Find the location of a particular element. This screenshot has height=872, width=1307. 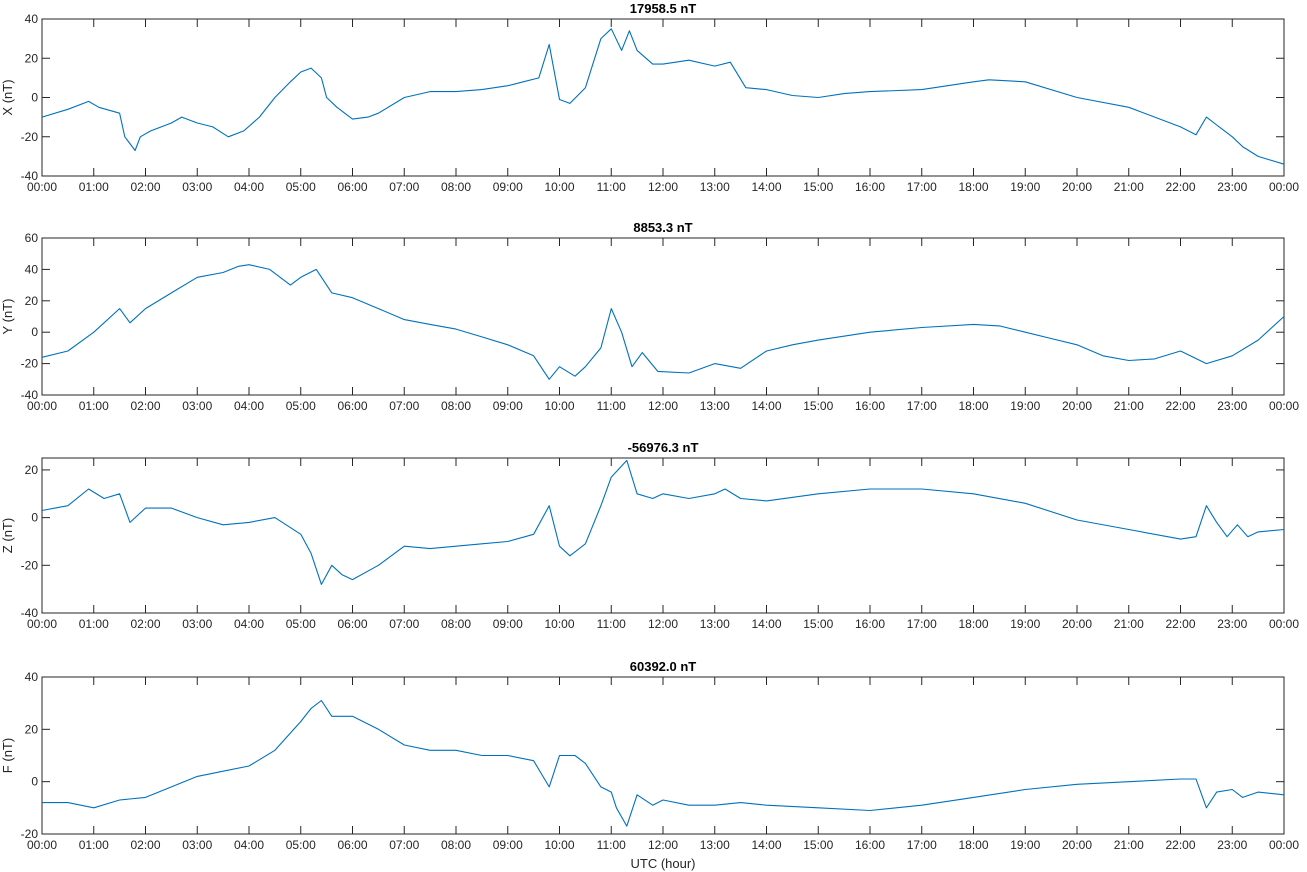

y-axis-label: Z (nT) is located at coordinates (7, 535).